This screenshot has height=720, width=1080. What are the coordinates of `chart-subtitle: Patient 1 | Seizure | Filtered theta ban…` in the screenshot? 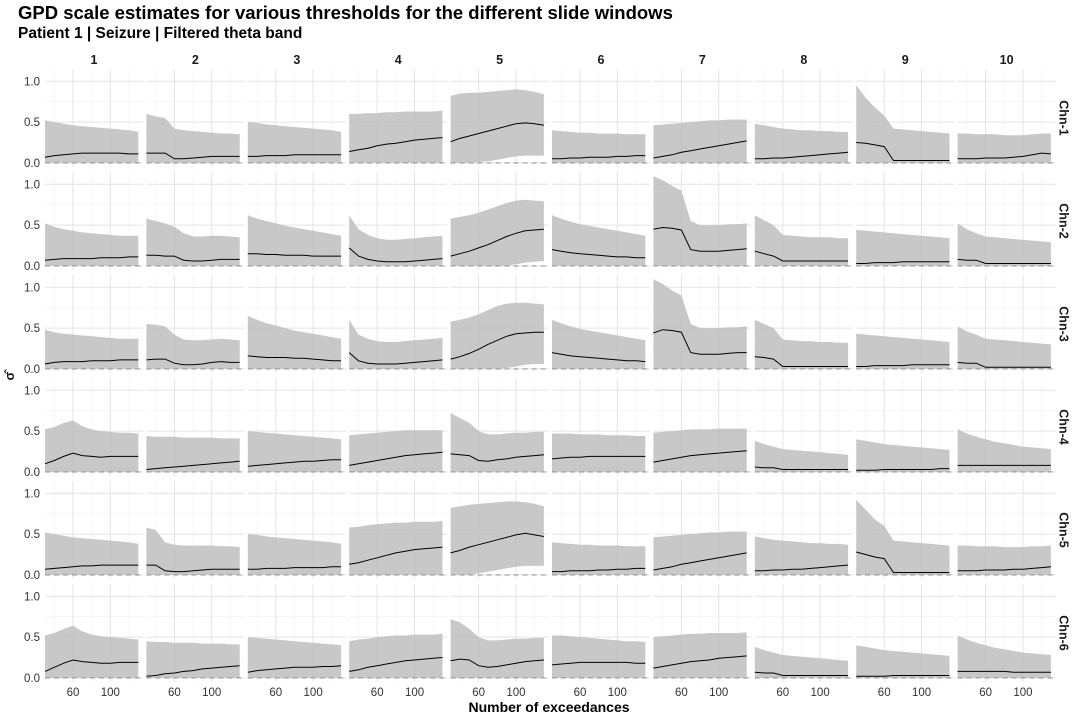 It's located at (160, 33).